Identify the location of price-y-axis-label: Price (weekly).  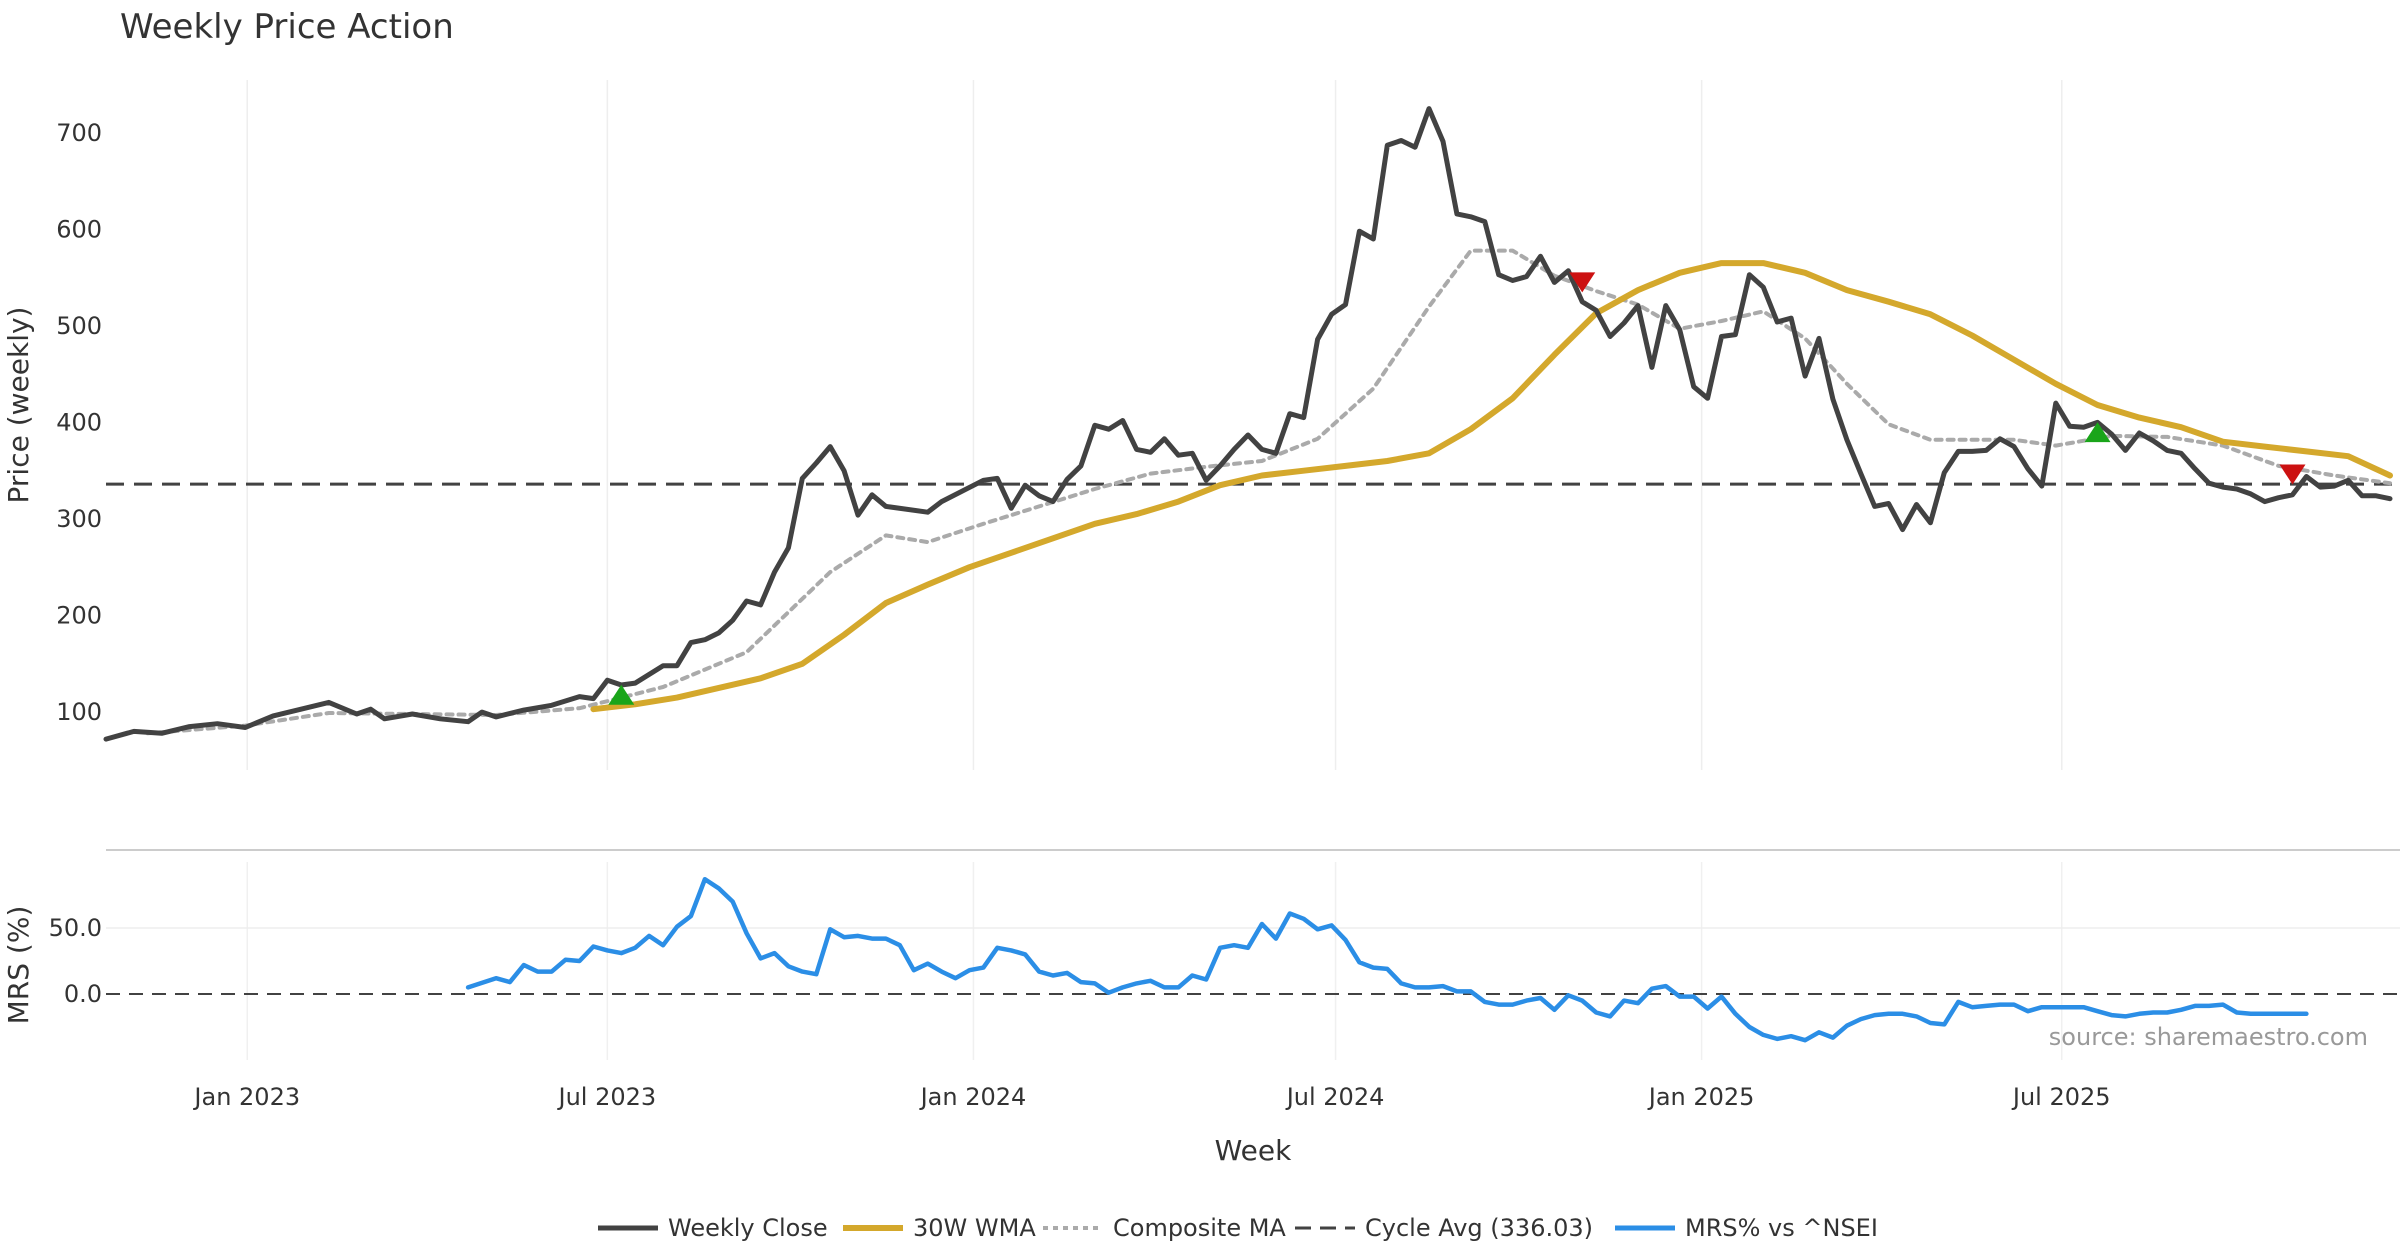
(18, 405).